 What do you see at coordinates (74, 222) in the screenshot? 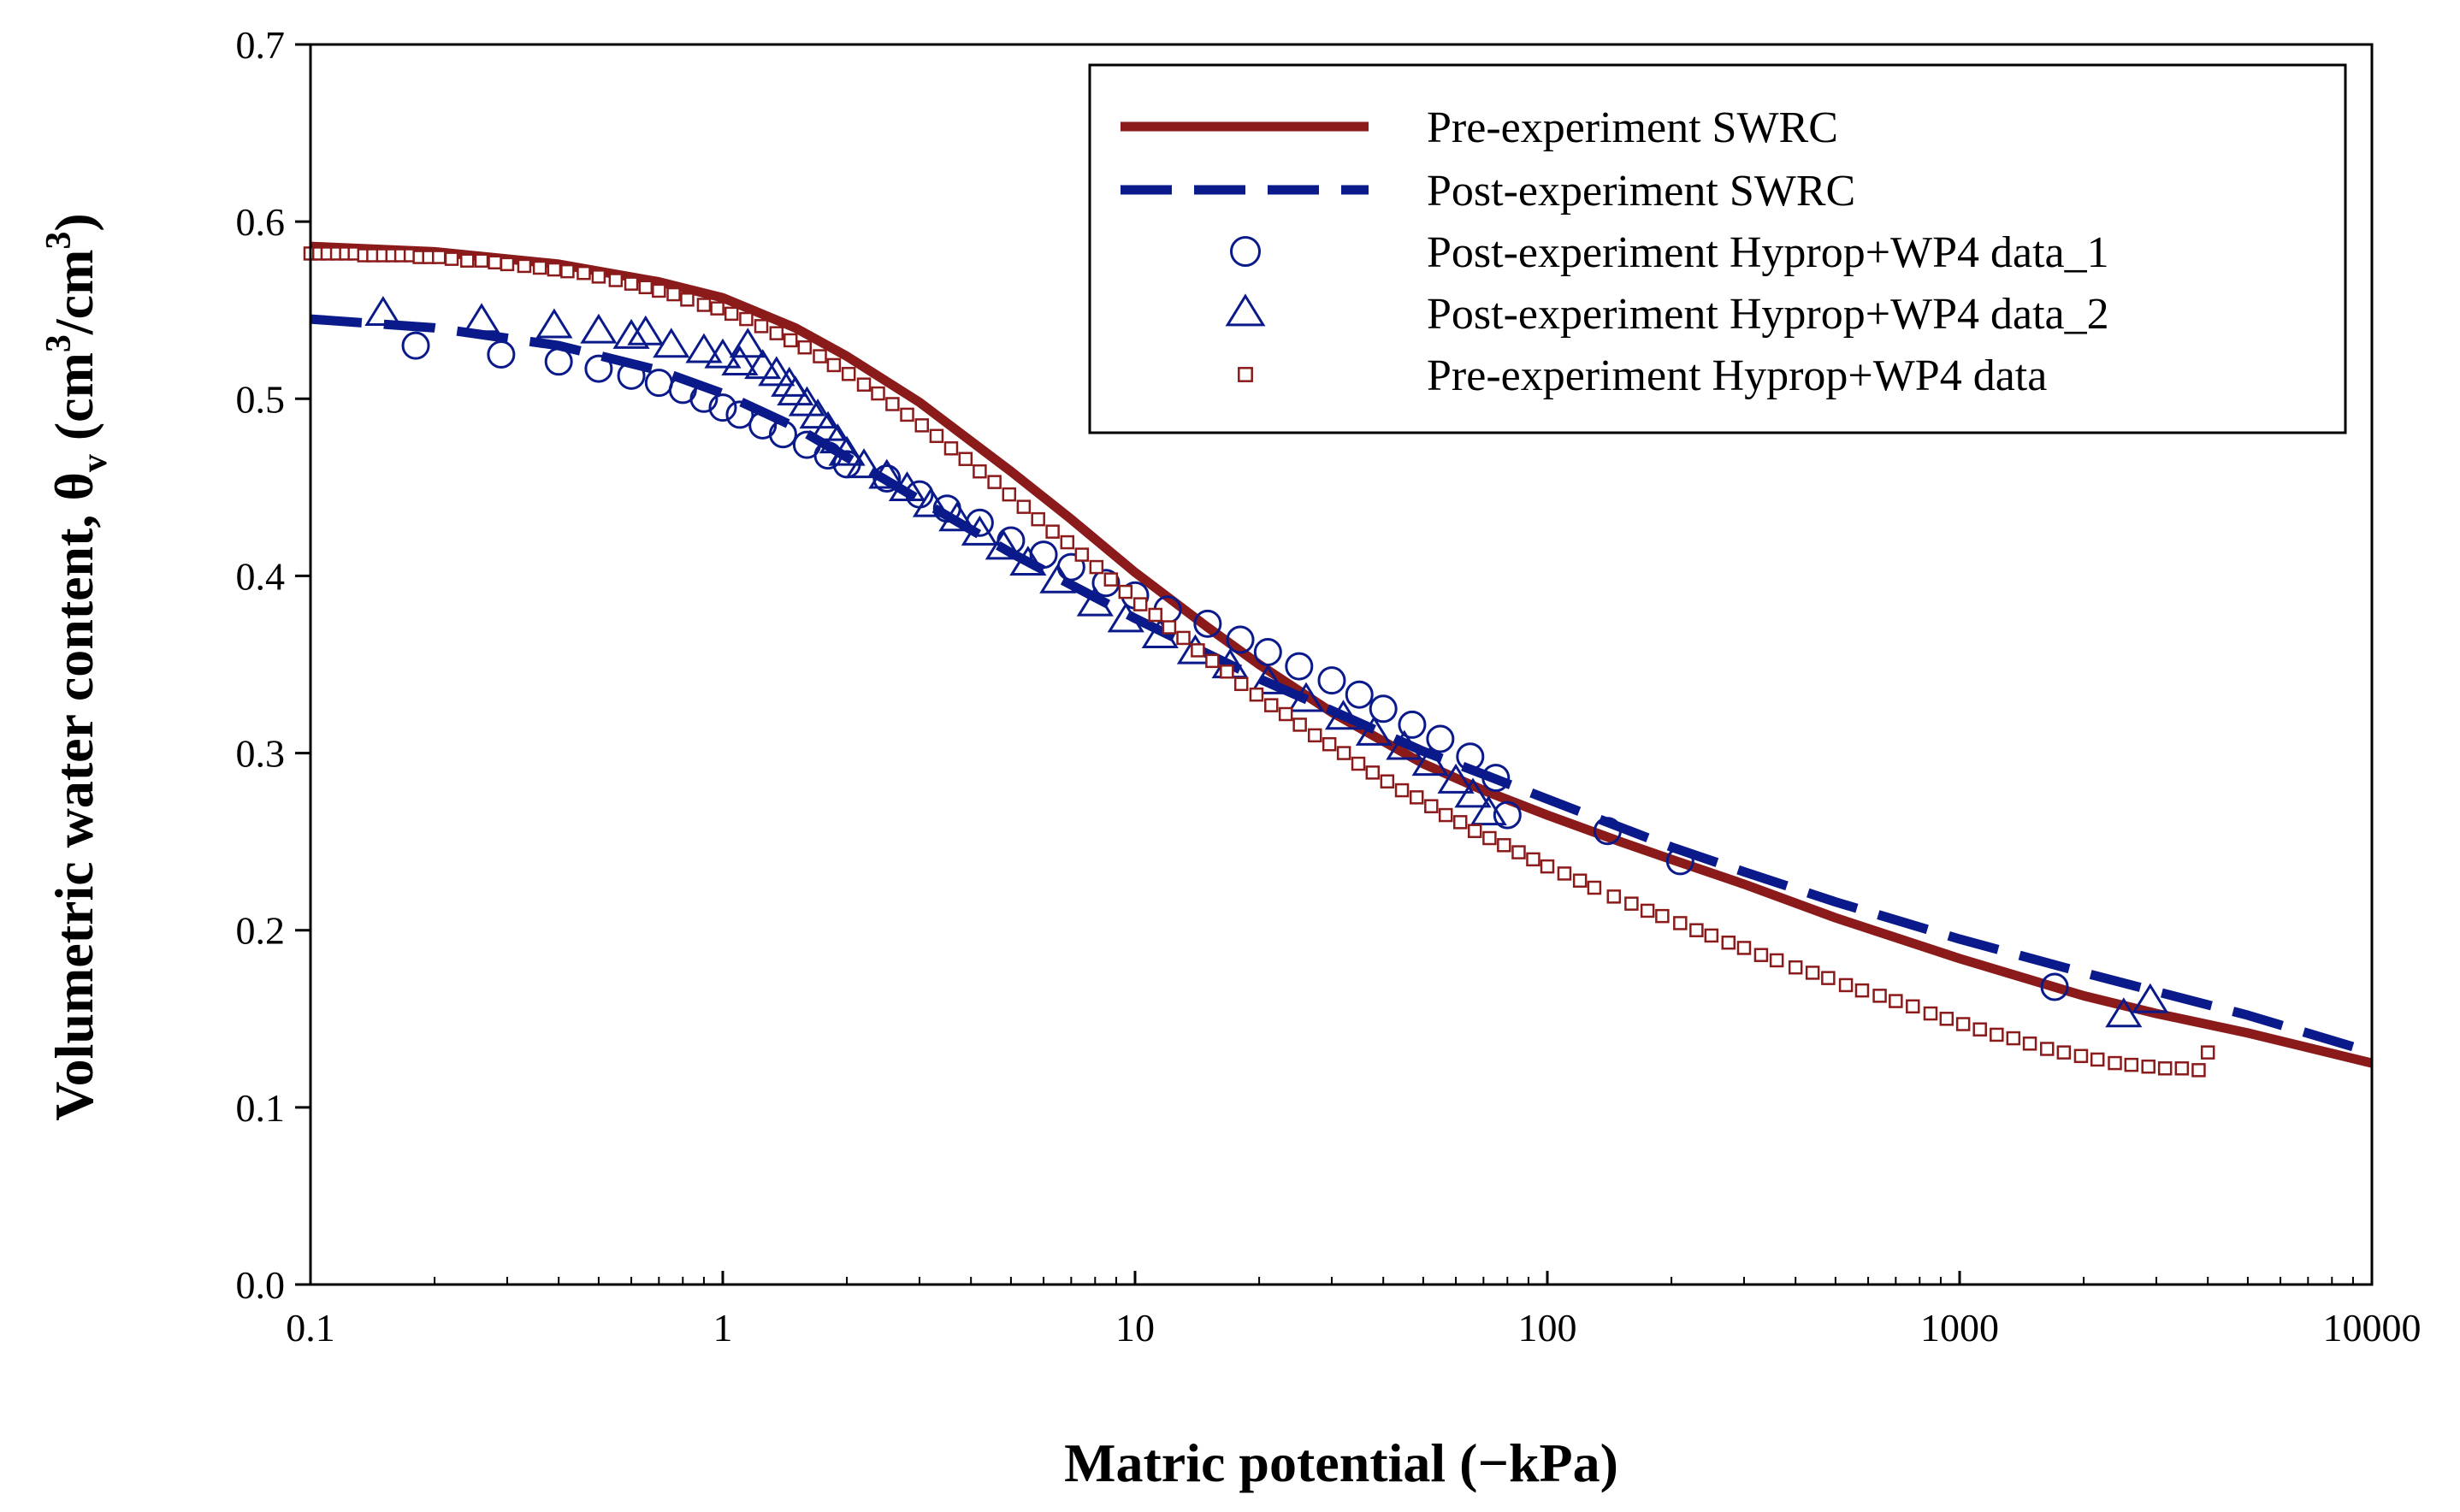
I see `y-axis-title-units-close: )` at bounding box center [74, 222].